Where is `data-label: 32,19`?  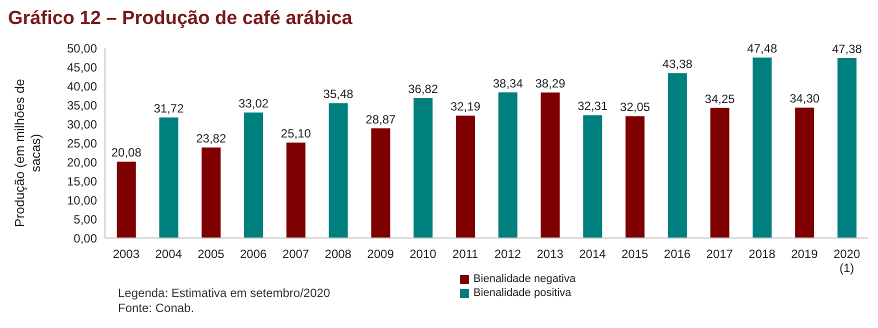
data-label: 32,19 is located at coordinates (465, 107).